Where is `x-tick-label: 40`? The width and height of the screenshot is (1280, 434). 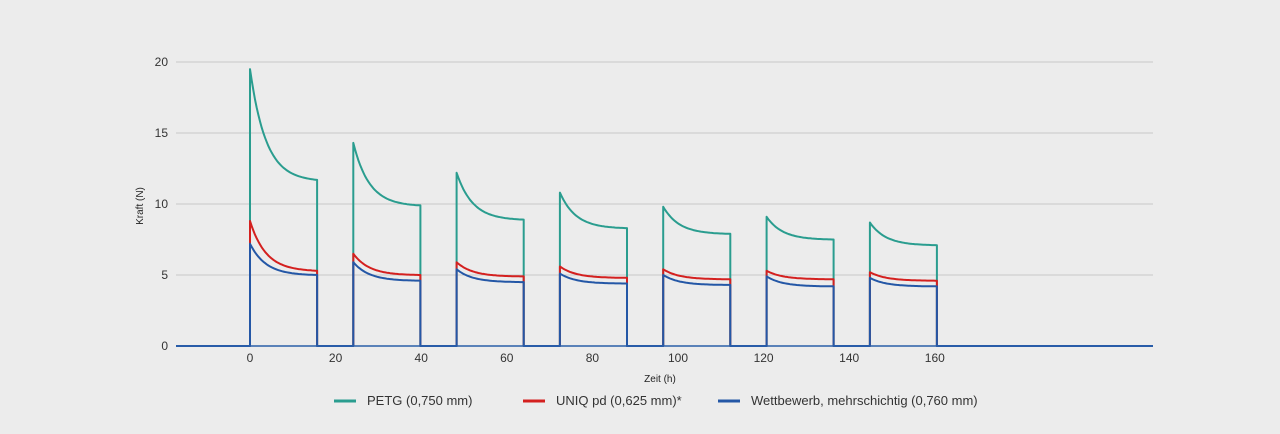
x-tick-label: 40 is located at coordinates (422, 358).